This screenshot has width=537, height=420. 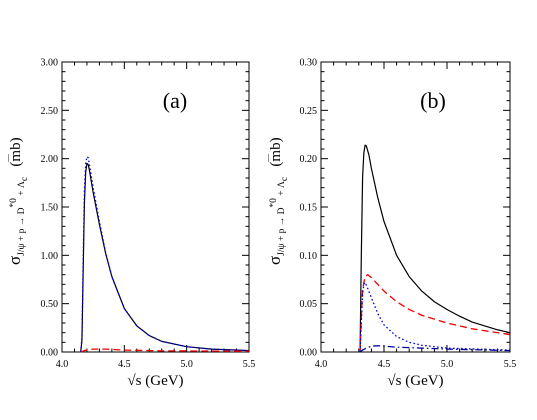 What do you see at coordinates (433, 100) in the screenshot?
I see `panel-label: (b)` at bounding box center [433, 100].